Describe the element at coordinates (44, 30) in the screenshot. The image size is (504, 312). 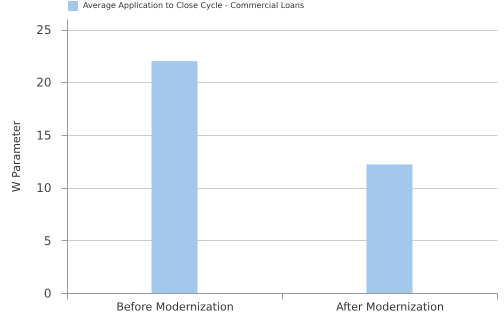
I see `y-tick-label: 25` at that location.